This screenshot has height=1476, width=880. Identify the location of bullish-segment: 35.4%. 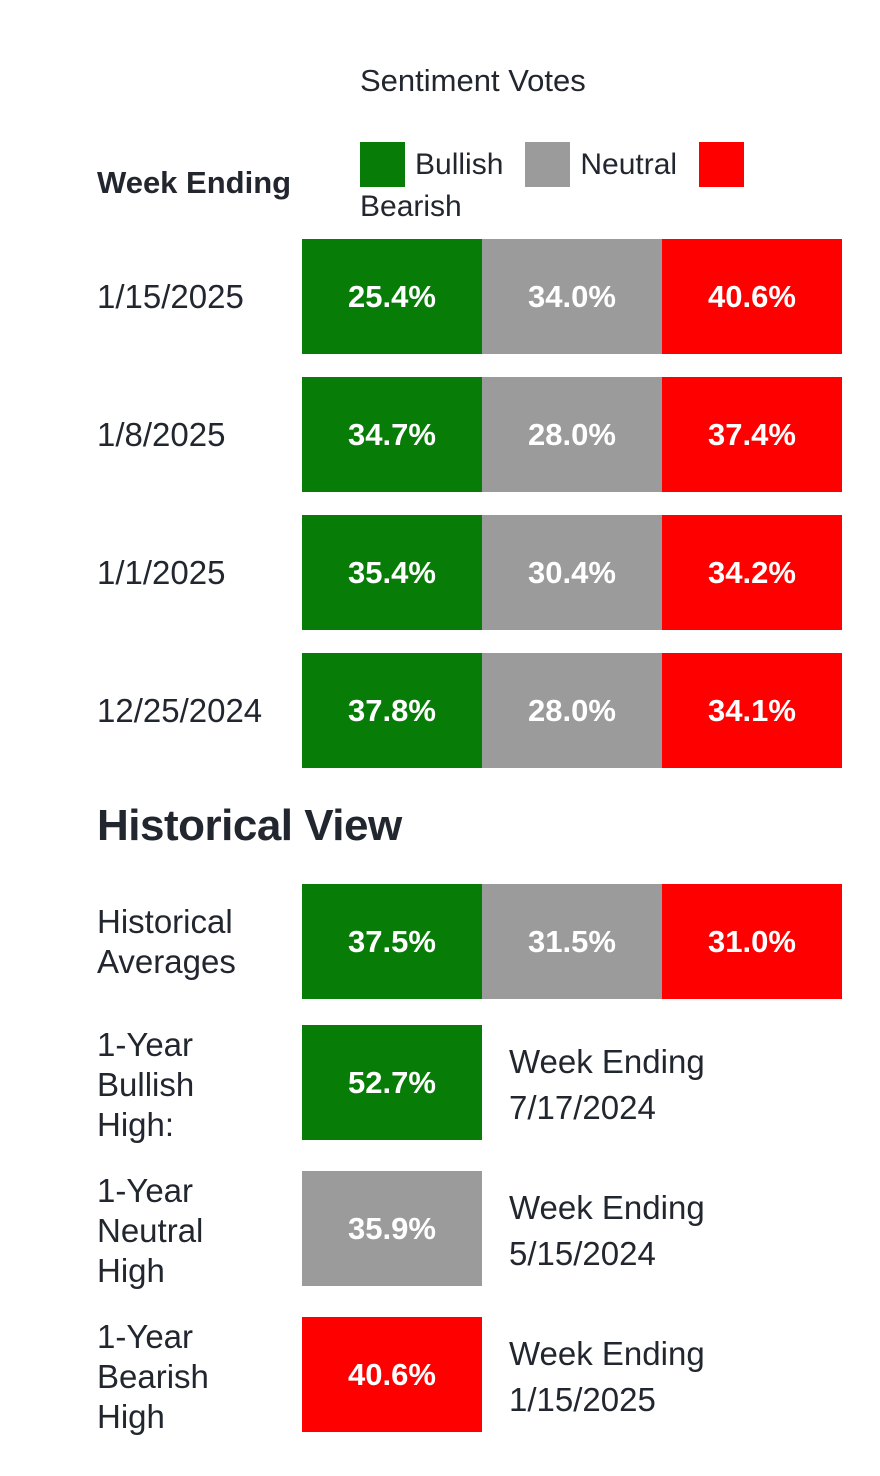
(392, 572).